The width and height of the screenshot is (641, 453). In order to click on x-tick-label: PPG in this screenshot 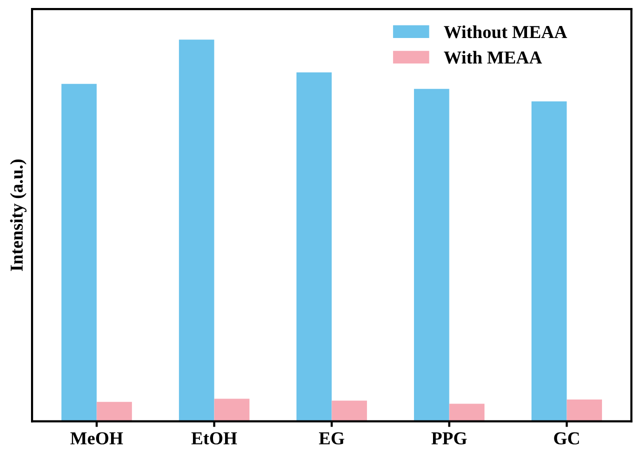, I will do `click(449, 438)`.